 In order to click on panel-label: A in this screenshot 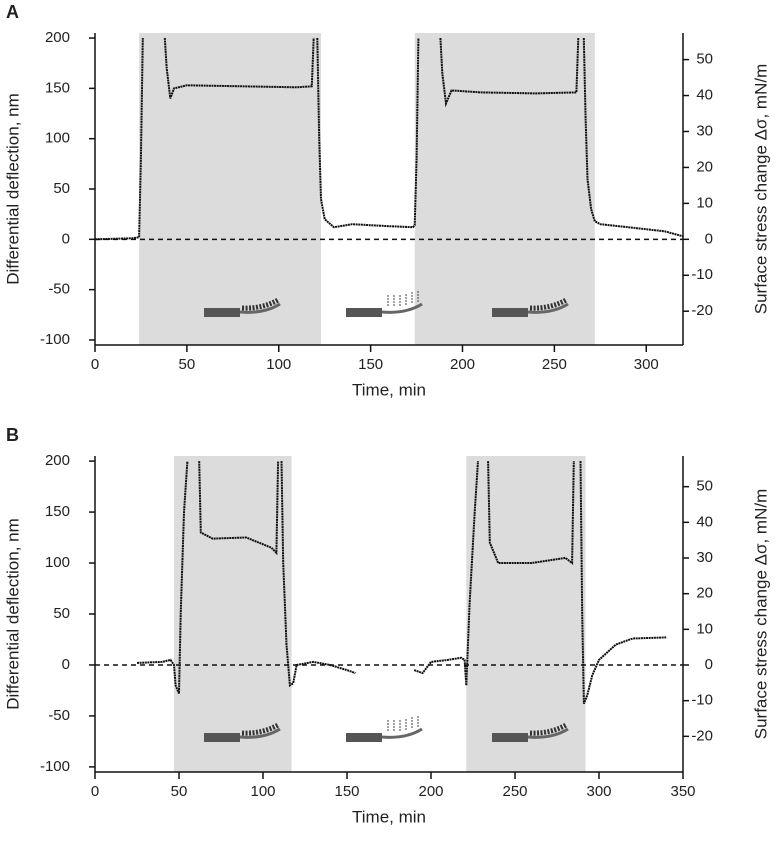, I will do `click(12, 12)`.